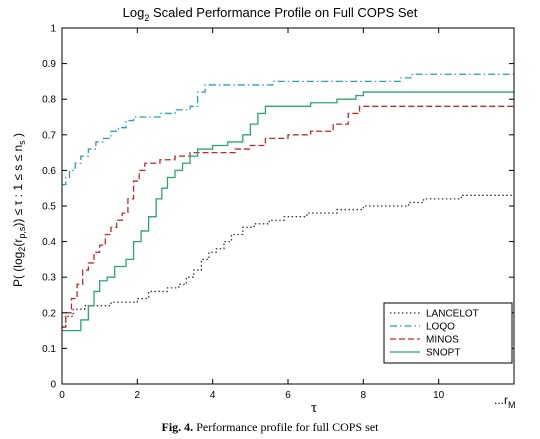 The height and width of the screenshot is (439, 540). What do you see at coordinates (442, 340) in the screenshot?
I see `legend-label-minos: MINOS` at bounding box center [442, 340].